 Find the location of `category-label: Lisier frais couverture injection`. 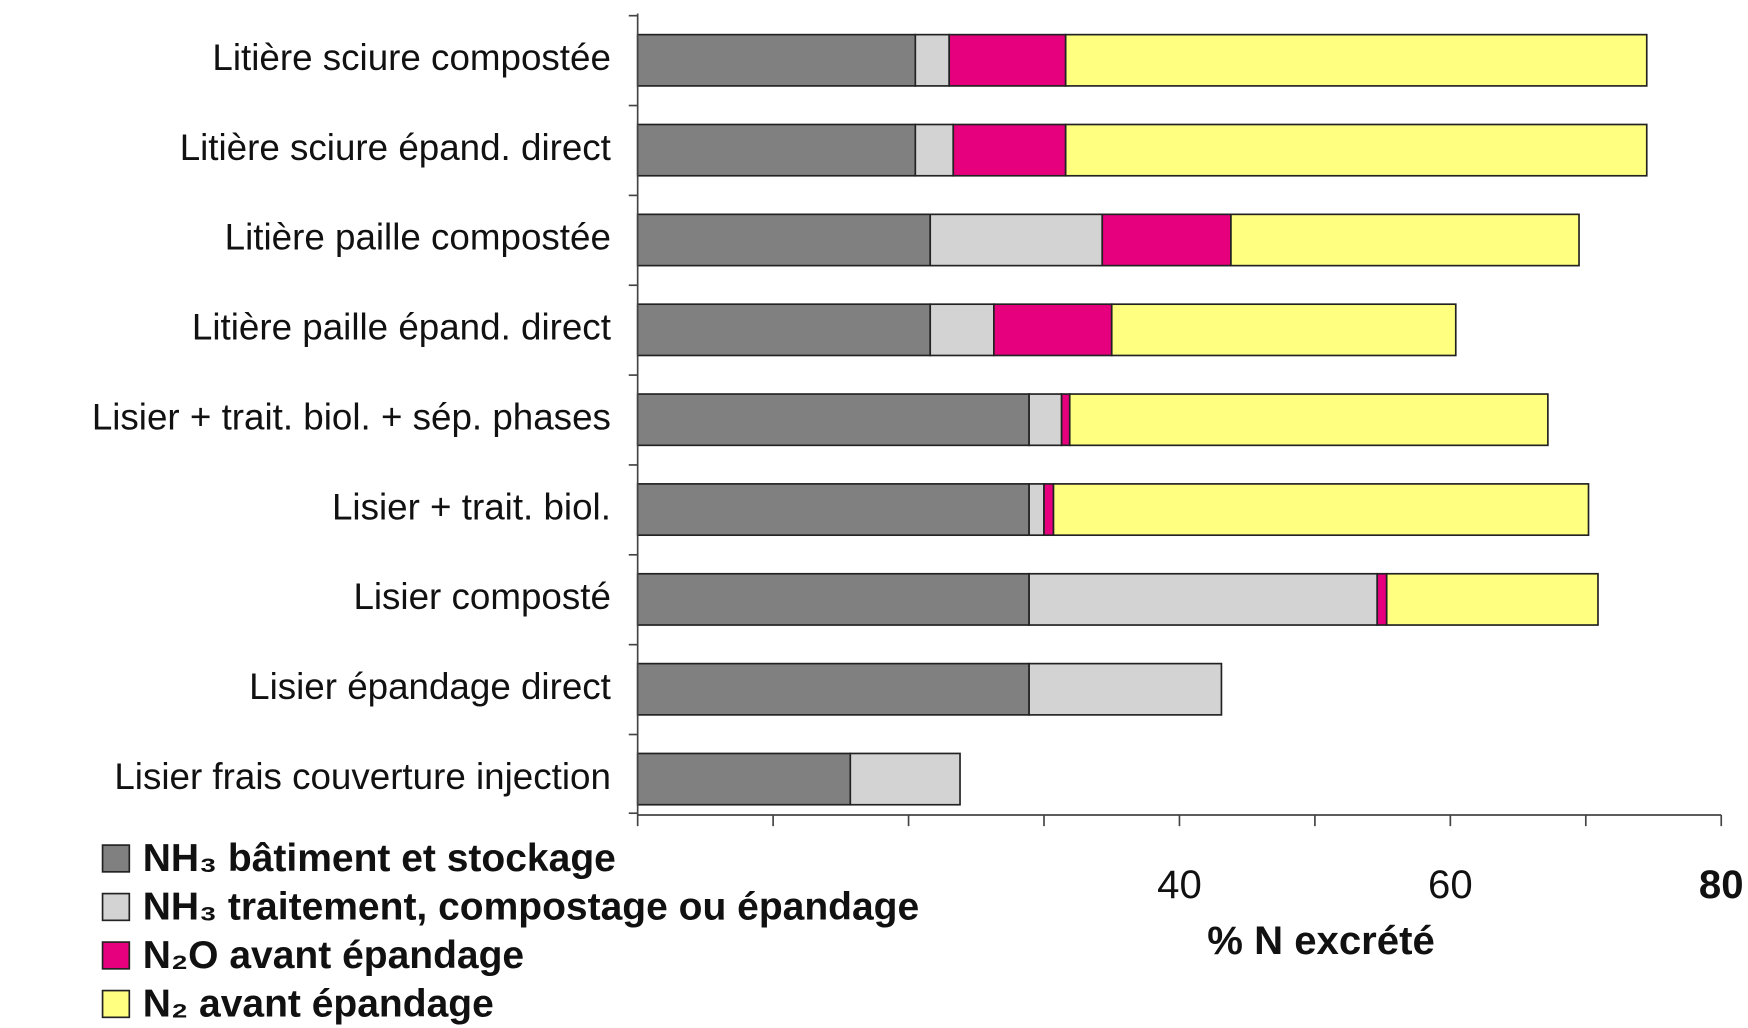

category-label: Lisier frais couverture injection is located at coordinates (362, 776).